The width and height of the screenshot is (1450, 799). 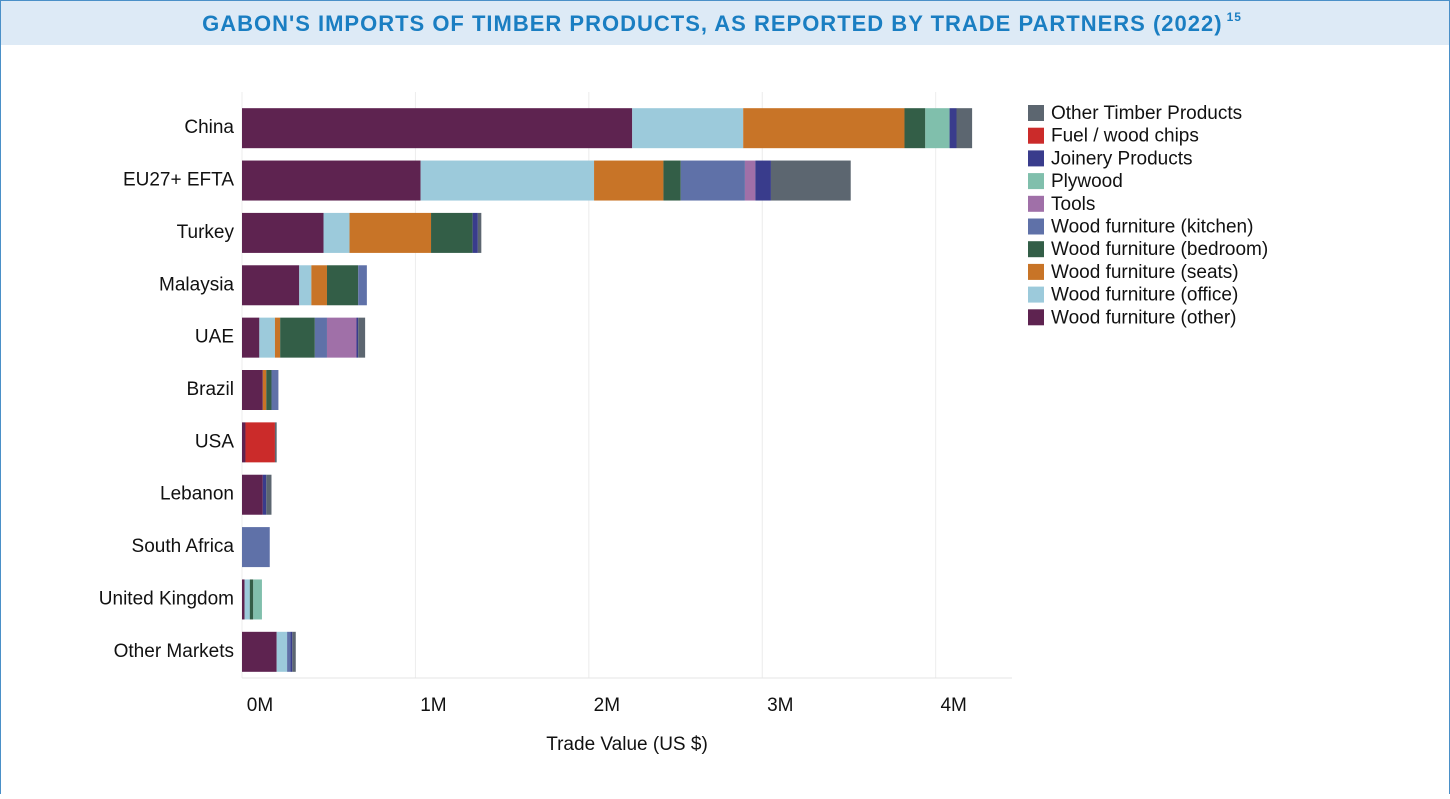 I want to click on x-tick-label: 4M, so click(x=953, y=705).